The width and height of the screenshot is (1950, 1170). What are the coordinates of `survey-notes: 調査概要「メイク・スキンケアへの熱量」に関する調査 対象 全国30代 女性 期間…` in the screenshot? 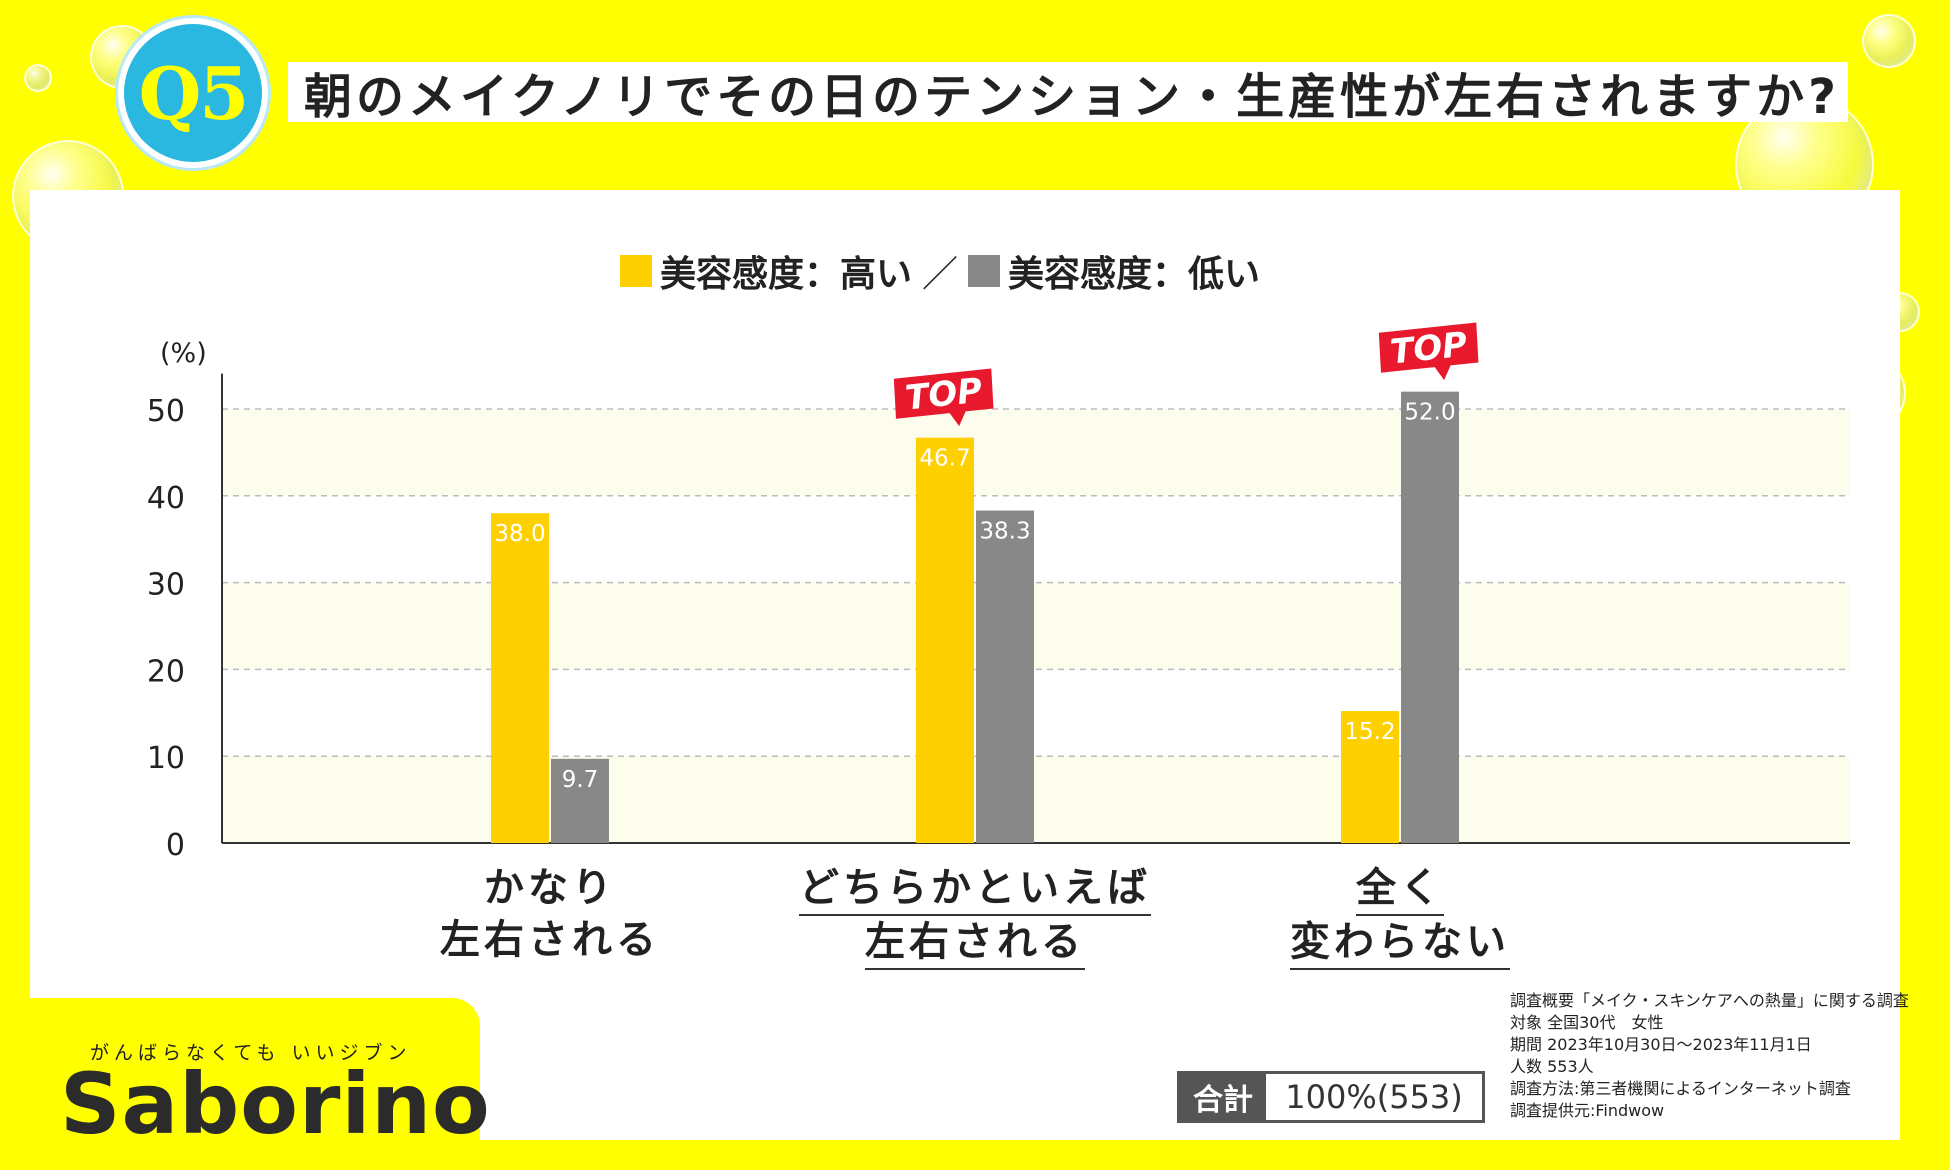 It's located at (1709, 1056).